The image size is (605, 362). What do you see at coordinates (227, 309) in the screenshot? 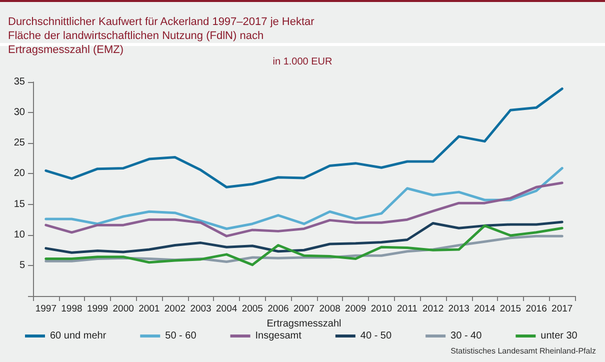
I see `x-tick-label: 2004` at bounding box center [227, 309].